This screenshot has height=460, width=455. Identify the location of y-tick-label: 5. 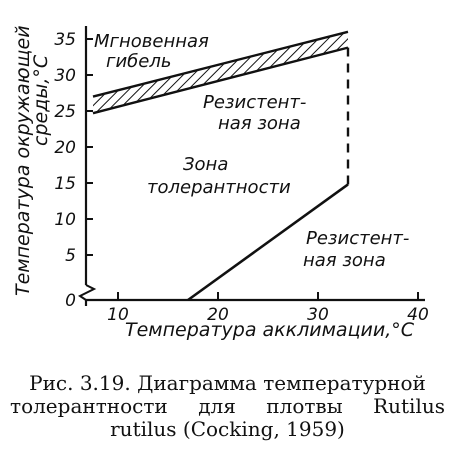
(70, 256).